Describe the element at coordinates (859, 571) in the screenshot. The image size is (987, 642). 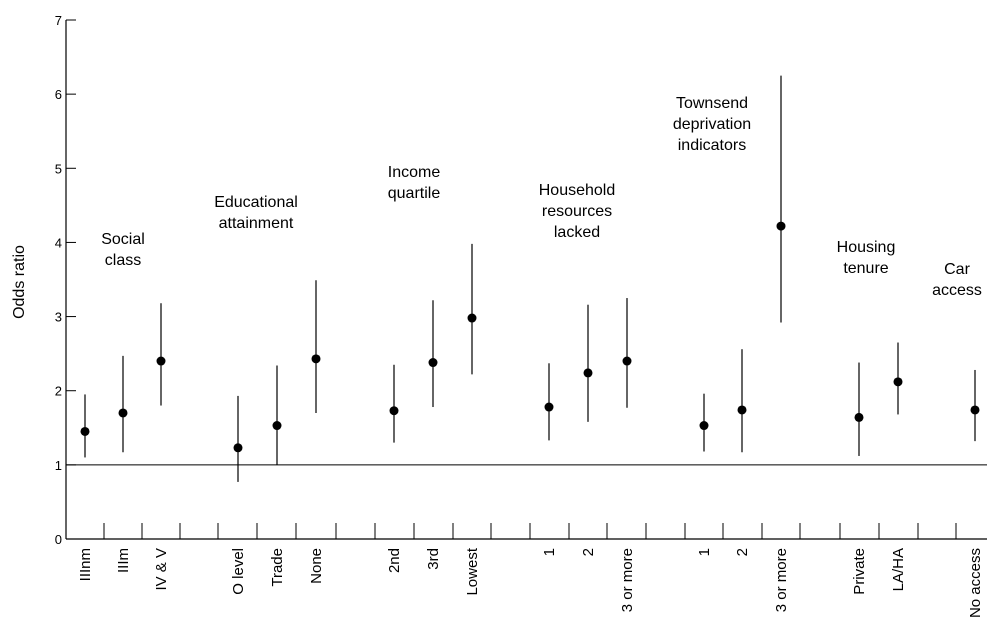
I see `x-tick-label: Private` at that location.